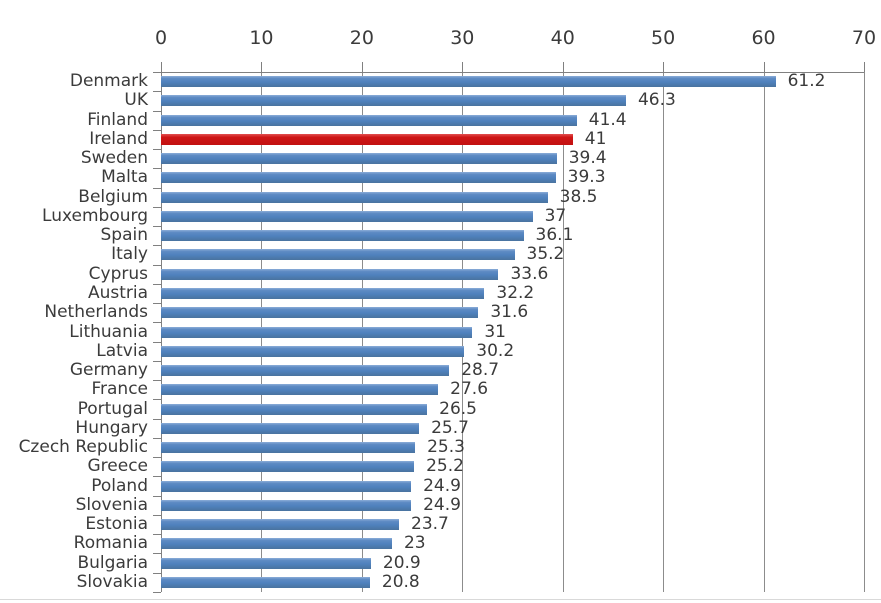 Image resolution: width=881 pixels, height=603 pixels. I want to click on x-axis-tick-label: 0, so click(161, 38).